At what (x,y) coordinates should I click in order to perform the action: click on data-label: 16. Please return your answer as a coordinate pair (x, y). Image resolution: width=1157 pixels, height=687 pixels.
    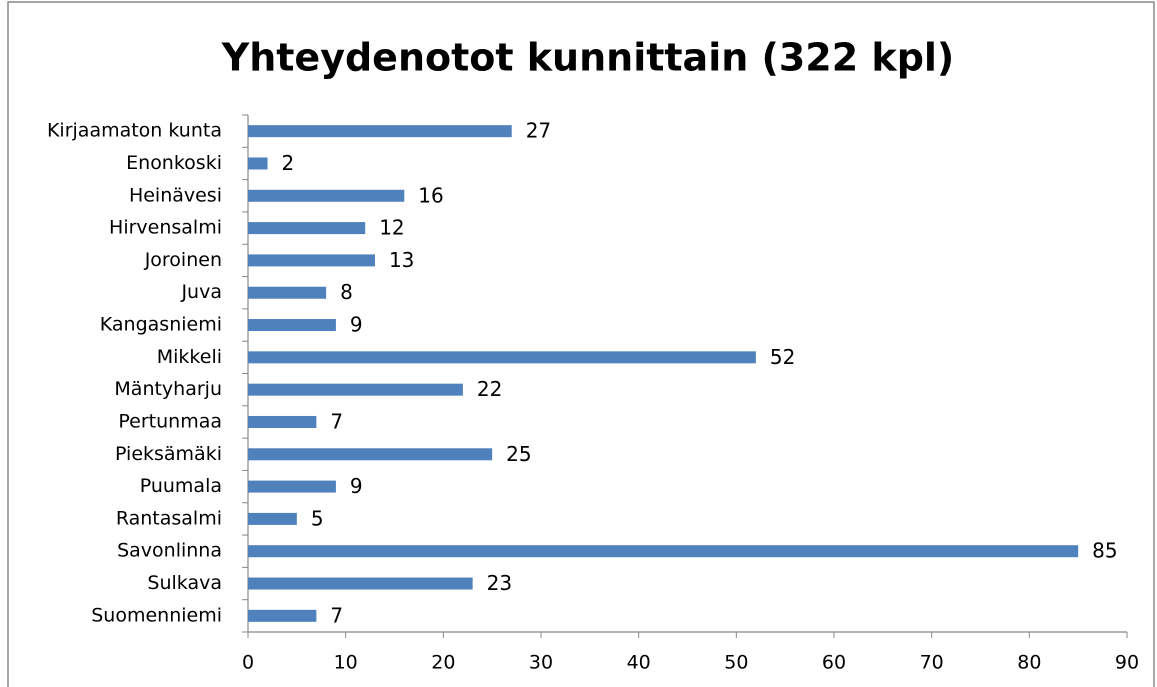
    Looking at the image, I should click on (430, 195).